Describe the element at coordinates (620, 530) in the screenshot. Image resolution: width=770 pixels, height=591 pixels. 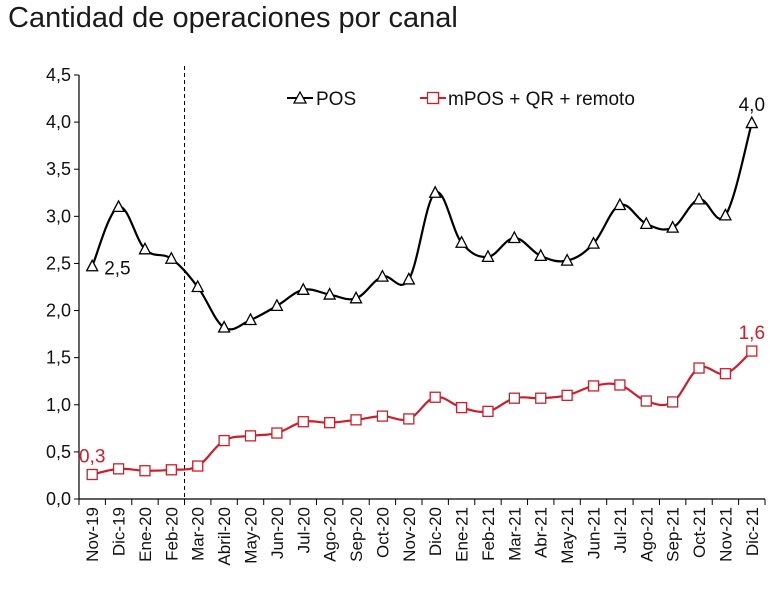
I see `x-tick-label: Jul-21` at that location.